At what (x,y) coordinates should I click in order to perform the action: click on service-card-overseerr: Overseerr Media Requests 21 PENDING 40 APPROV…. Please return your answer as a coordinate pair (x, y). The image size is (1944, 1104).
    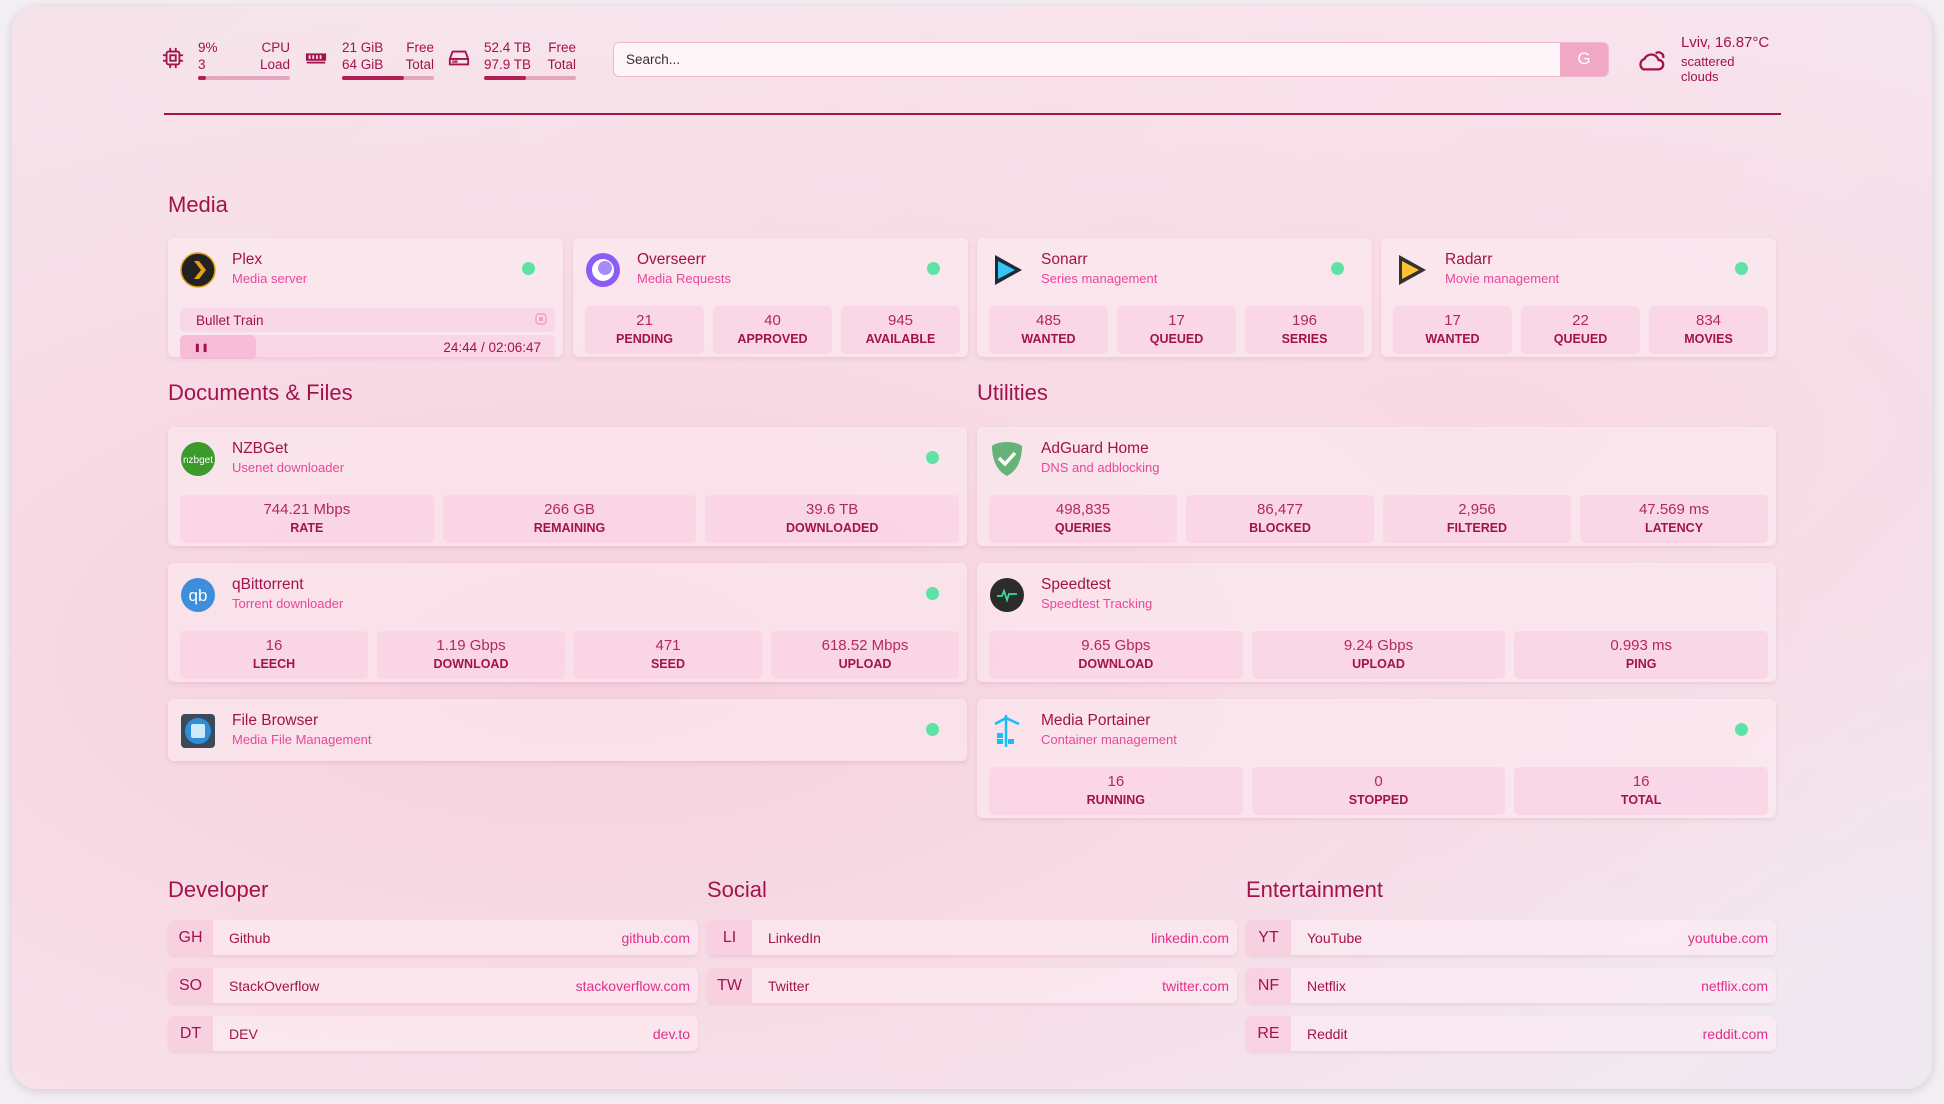
    Looking at the image, I should click on (770, 297).